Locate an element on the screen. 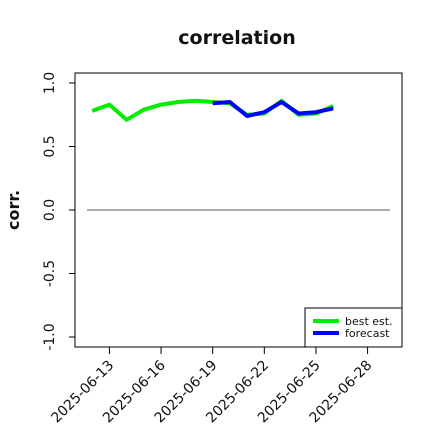  y-tick-label: 1.0 is located at coordinates (50, 83).